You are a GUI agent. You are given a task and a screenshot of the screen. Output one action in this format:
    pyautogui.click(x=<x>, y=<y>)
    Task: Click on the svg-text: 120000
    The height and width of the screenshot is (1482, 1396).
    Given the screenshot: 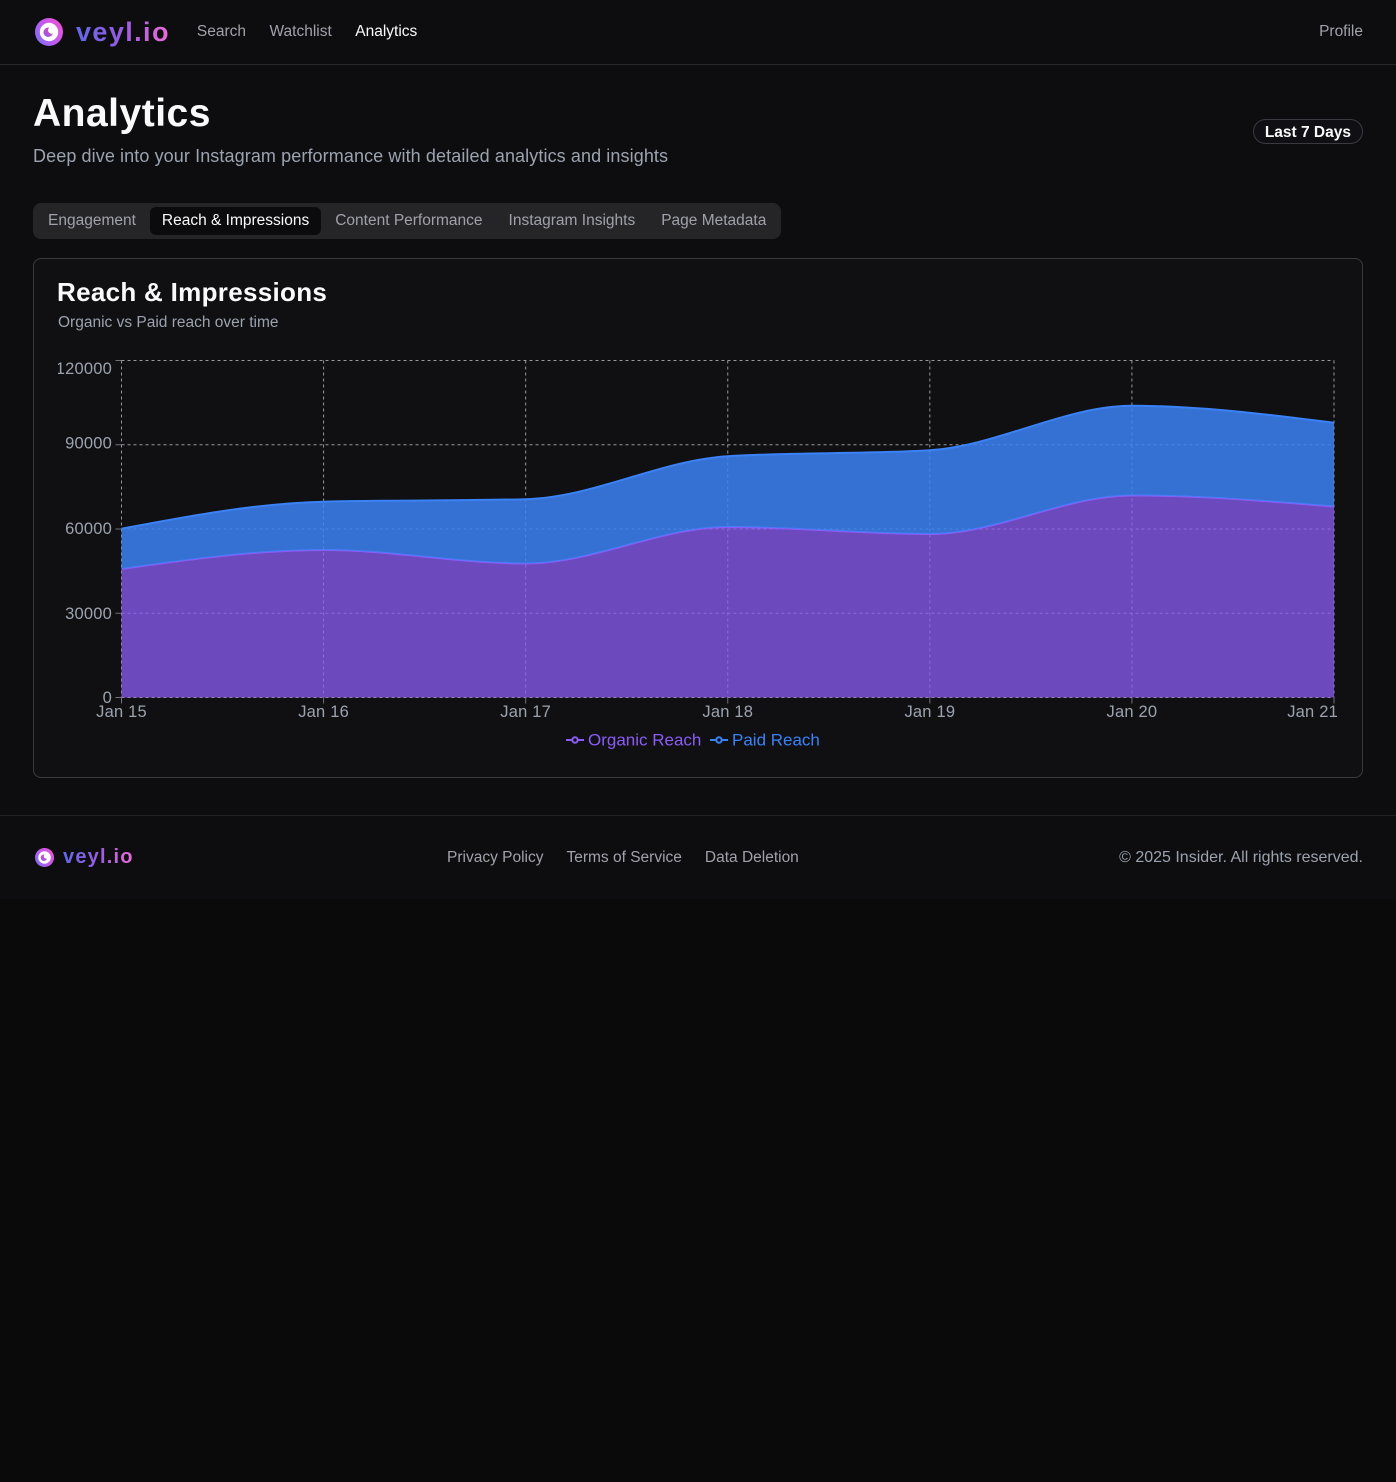 What is the action you would take?
    pyautogui.click(x=85, y=369)
    